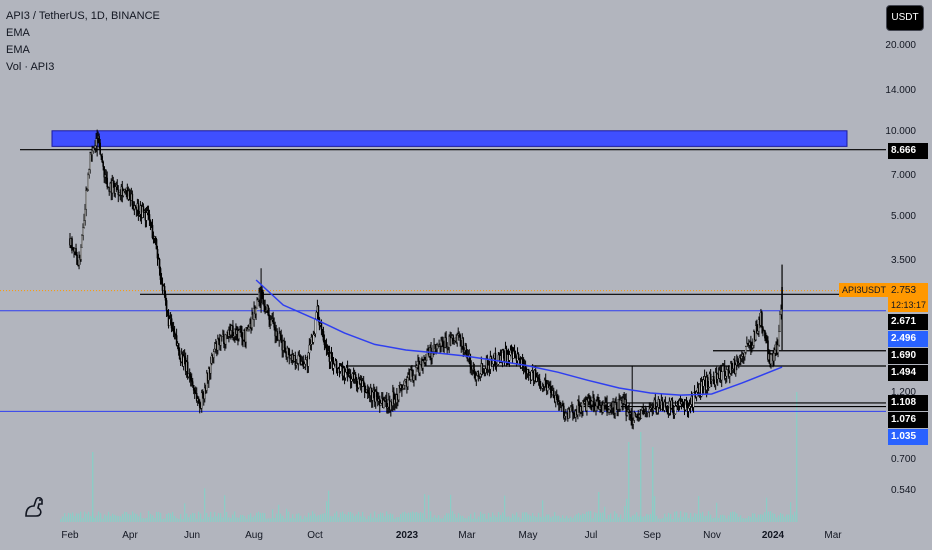 This screenshot has height=550, width=932. What do you see at coordinates (905, 18) in the screenshot?
I see `currency-button: USDT` at bounding box center [905, 18].